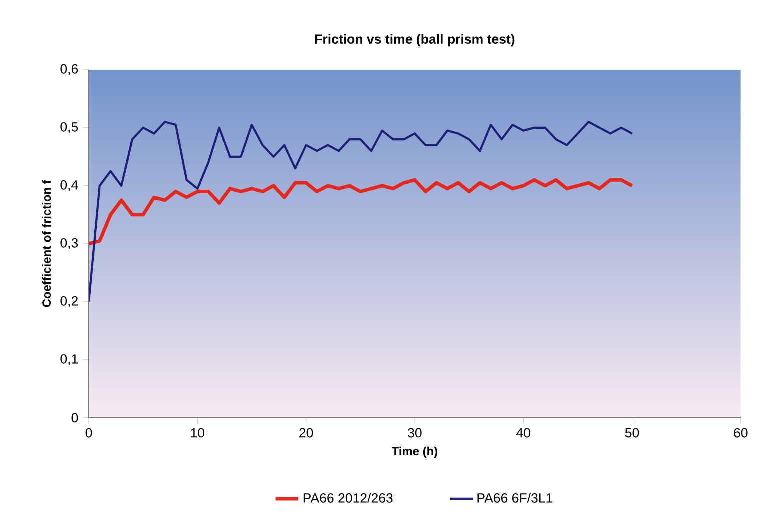 The width and height of the screenshot is (760, 522). Describe the element at coordinates (69, 302) in the screenshot. I see `y-tick-label: 0,2` at that location.